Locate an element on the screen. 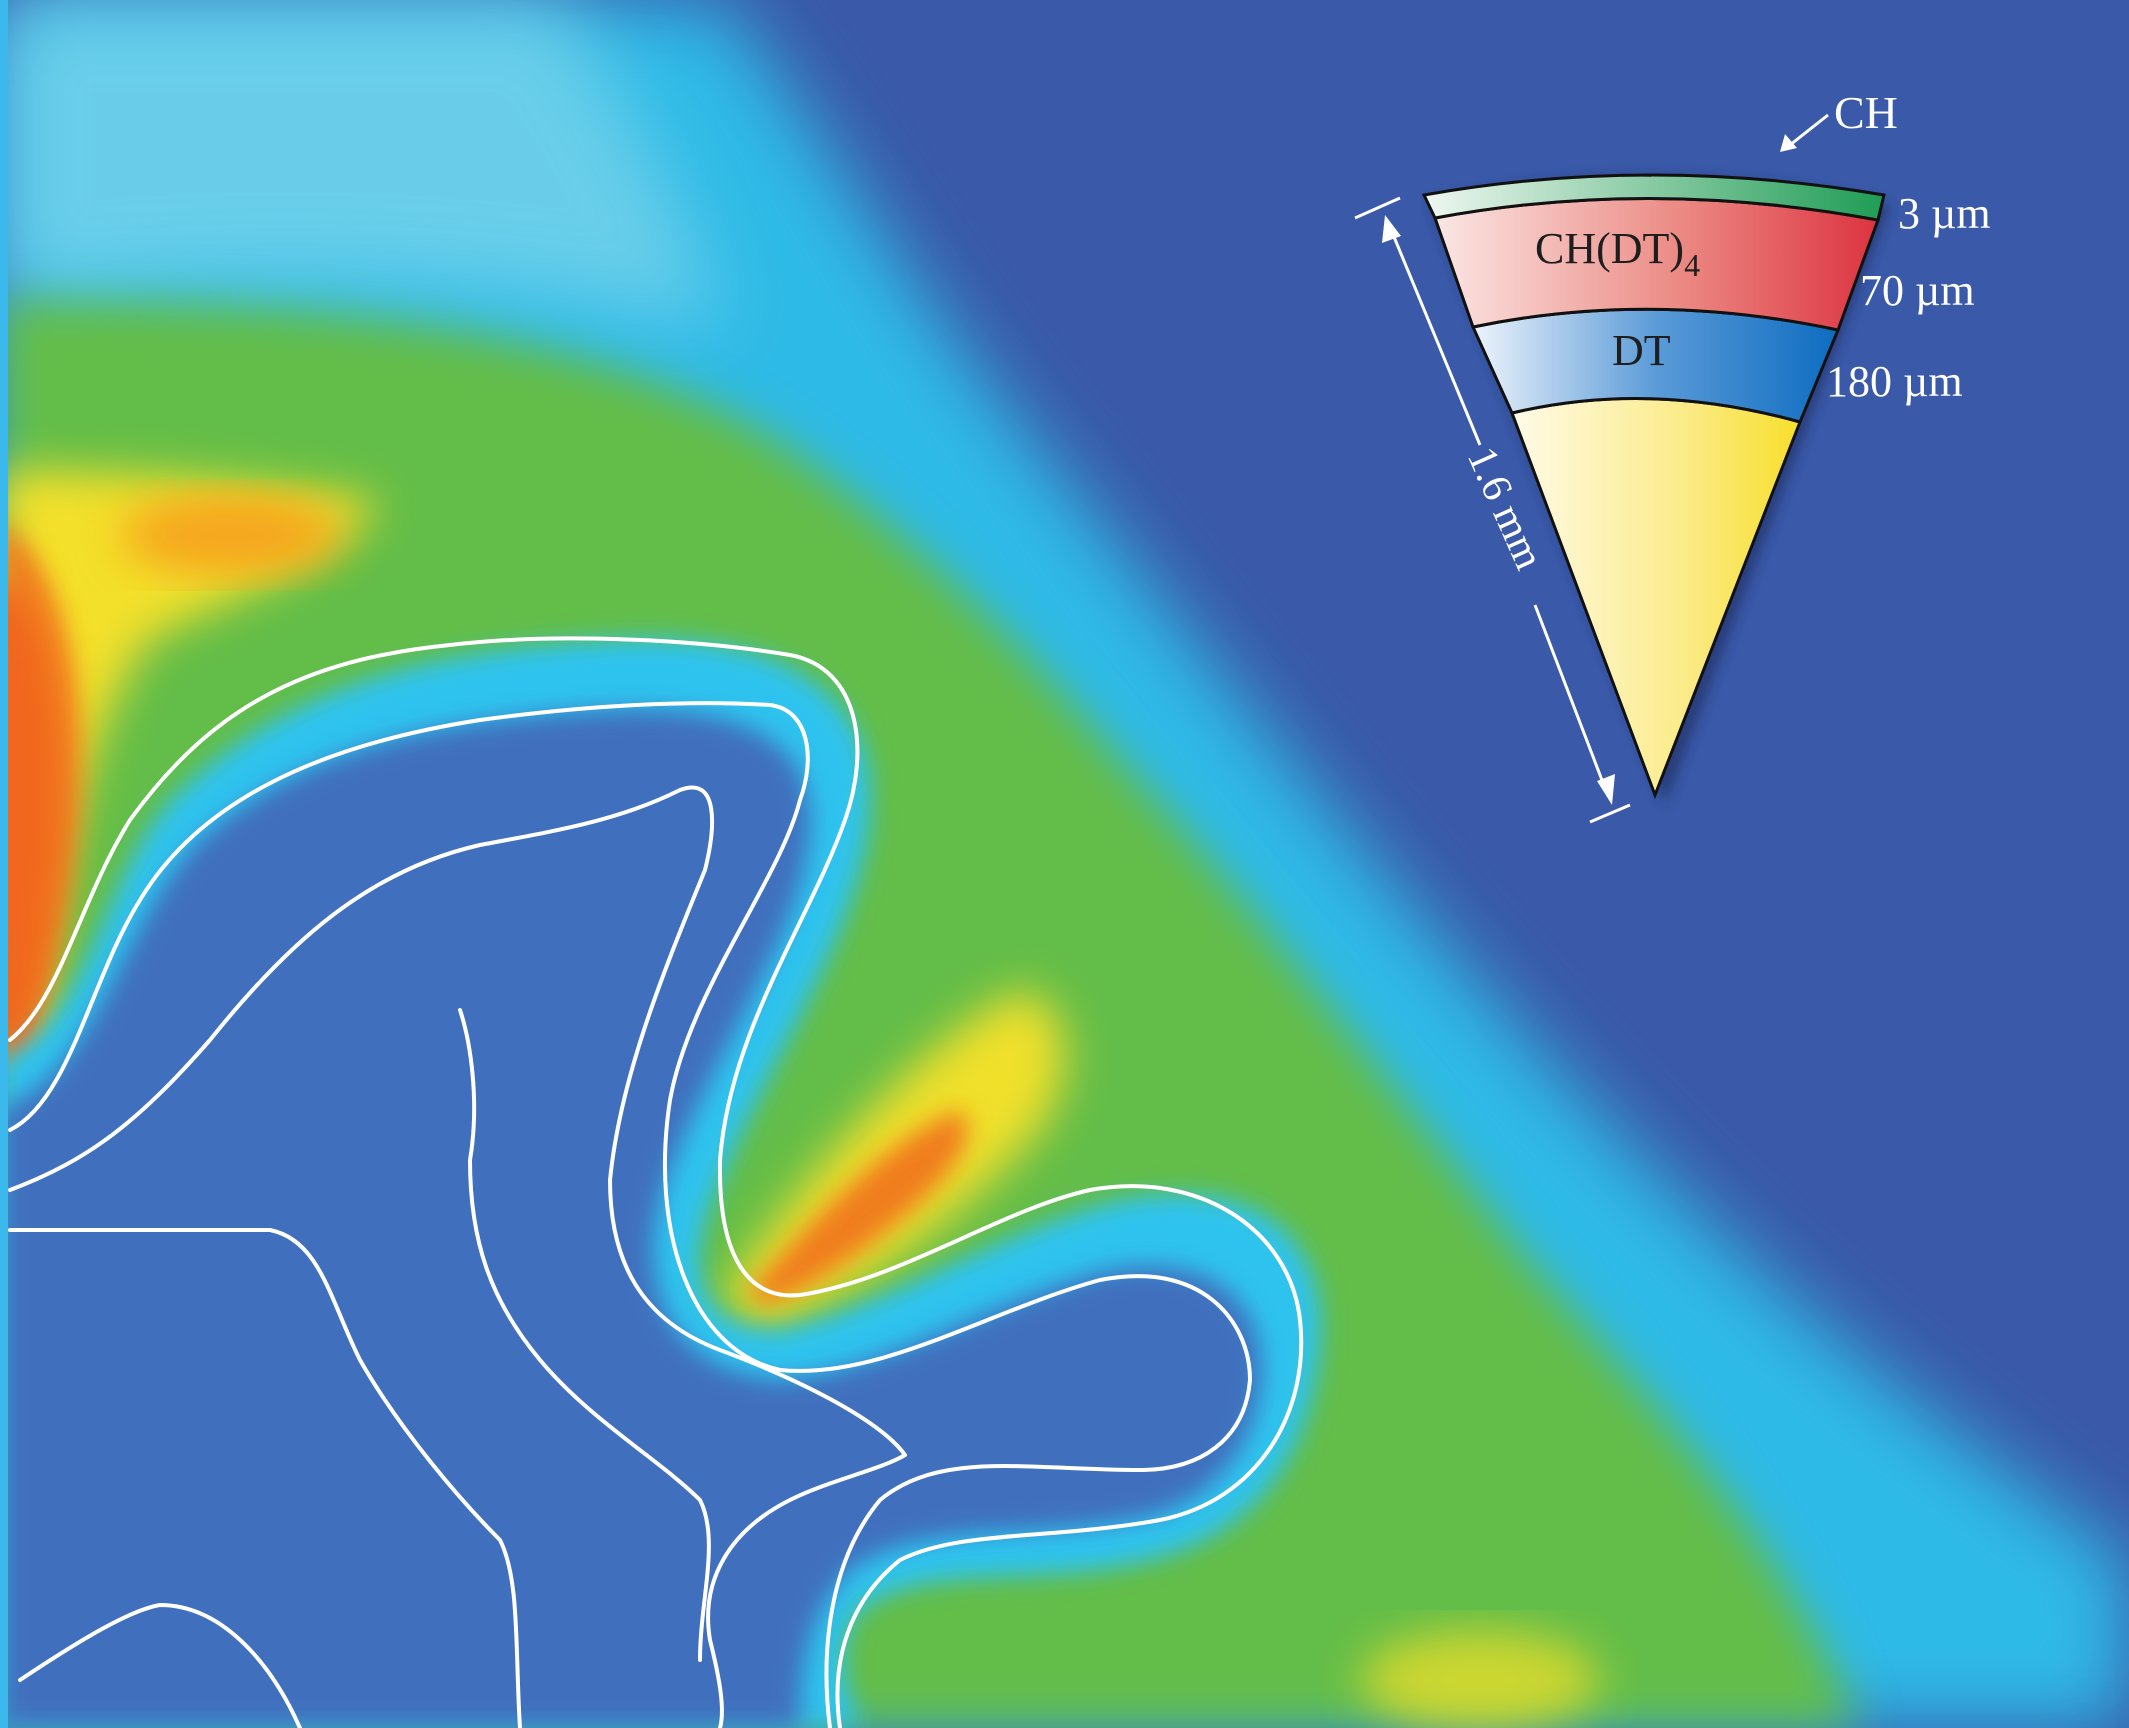 The image size is (2129, 1728). radius-dimension is located at coordinates (1492, 510).